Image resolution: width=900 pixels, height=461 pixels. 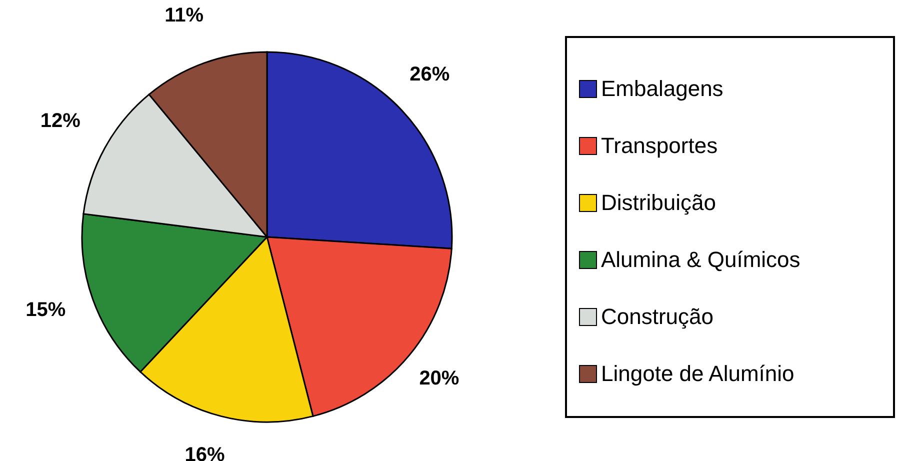 I want to click on legend-label: Transportes, so click(x=659, y=145).